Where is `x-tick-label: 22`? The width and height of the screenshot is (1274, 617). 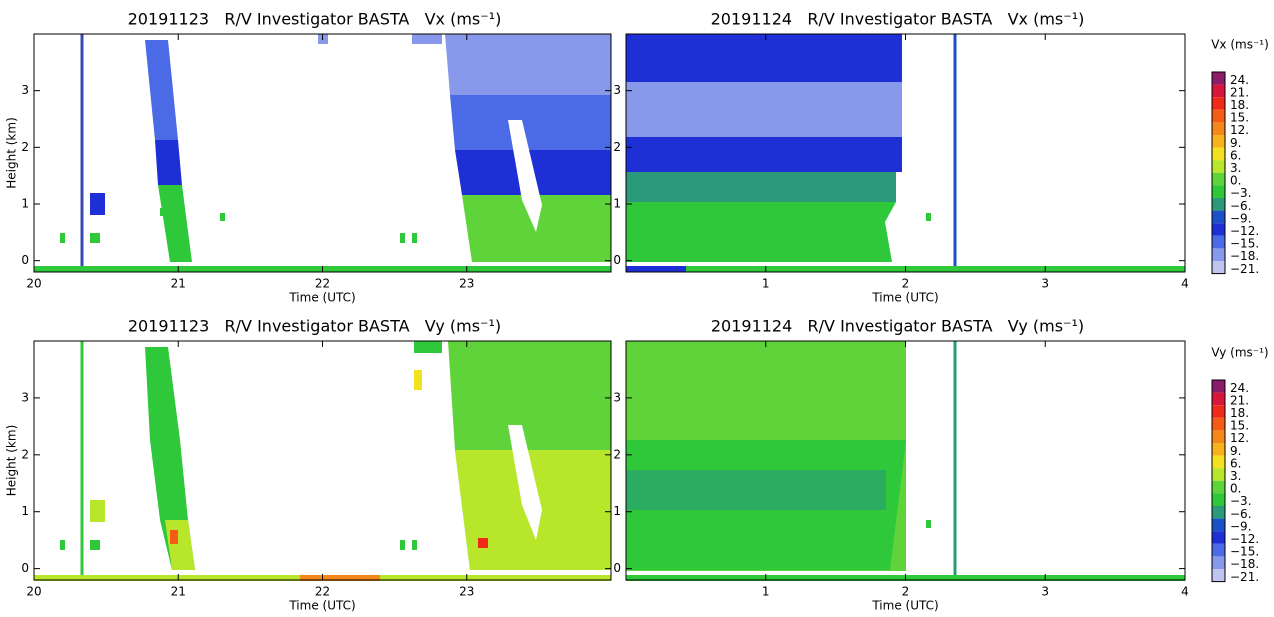
x-tick-label: 22 is located at coordinates (322, 284).